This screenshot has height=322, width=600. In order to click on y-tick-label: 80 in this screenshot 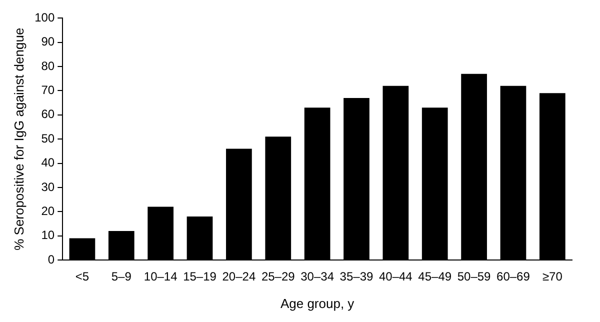, I will do `click(48, 65)`.